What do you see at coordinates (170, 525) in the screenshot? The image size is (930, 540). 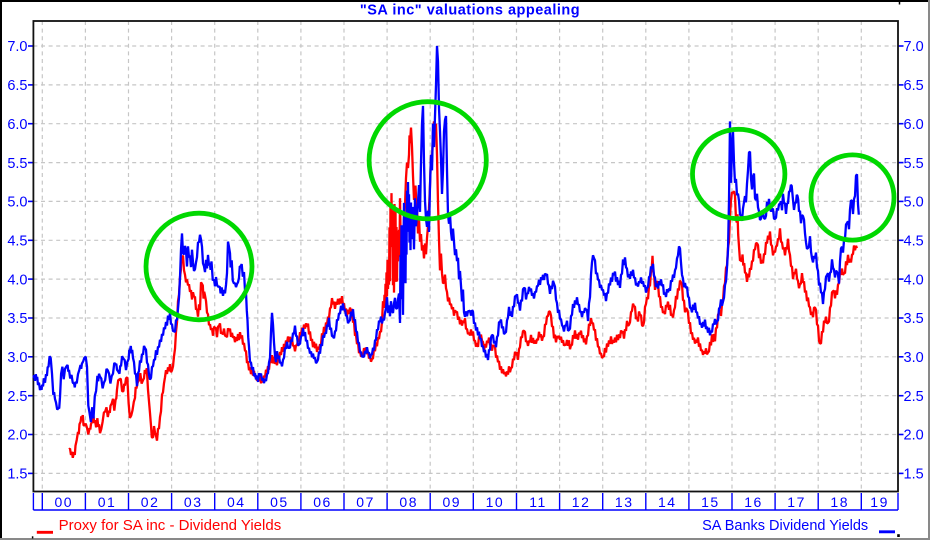 I see `svg-text:Proxy for SA inc - Dividend Yi: Proxy for SA inc - Dividend Yields` at bounding box center [170, 525].